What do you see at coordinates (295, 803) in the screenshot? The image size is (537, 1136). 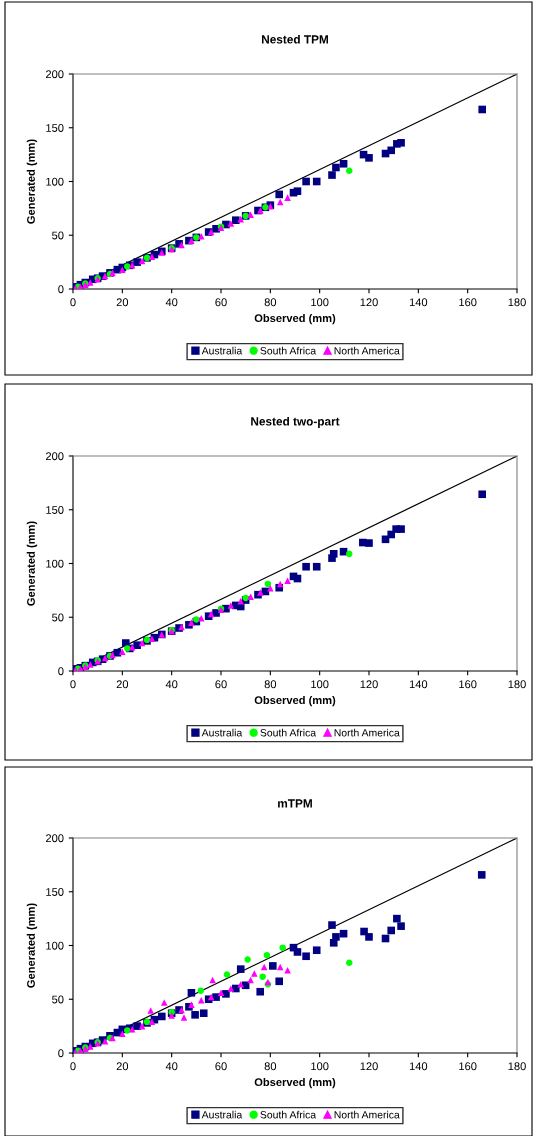 I see `chart-title: mTPM` at bounding box center [295, 803].